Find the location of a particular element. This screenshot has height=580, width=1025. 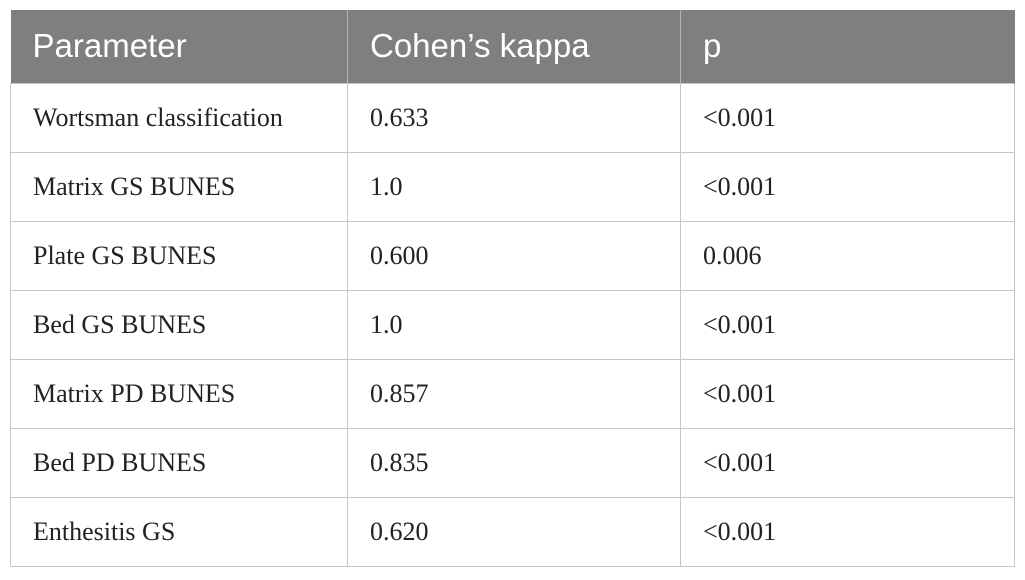

cell-p: 0.006 is located at coordinates (847, 255).